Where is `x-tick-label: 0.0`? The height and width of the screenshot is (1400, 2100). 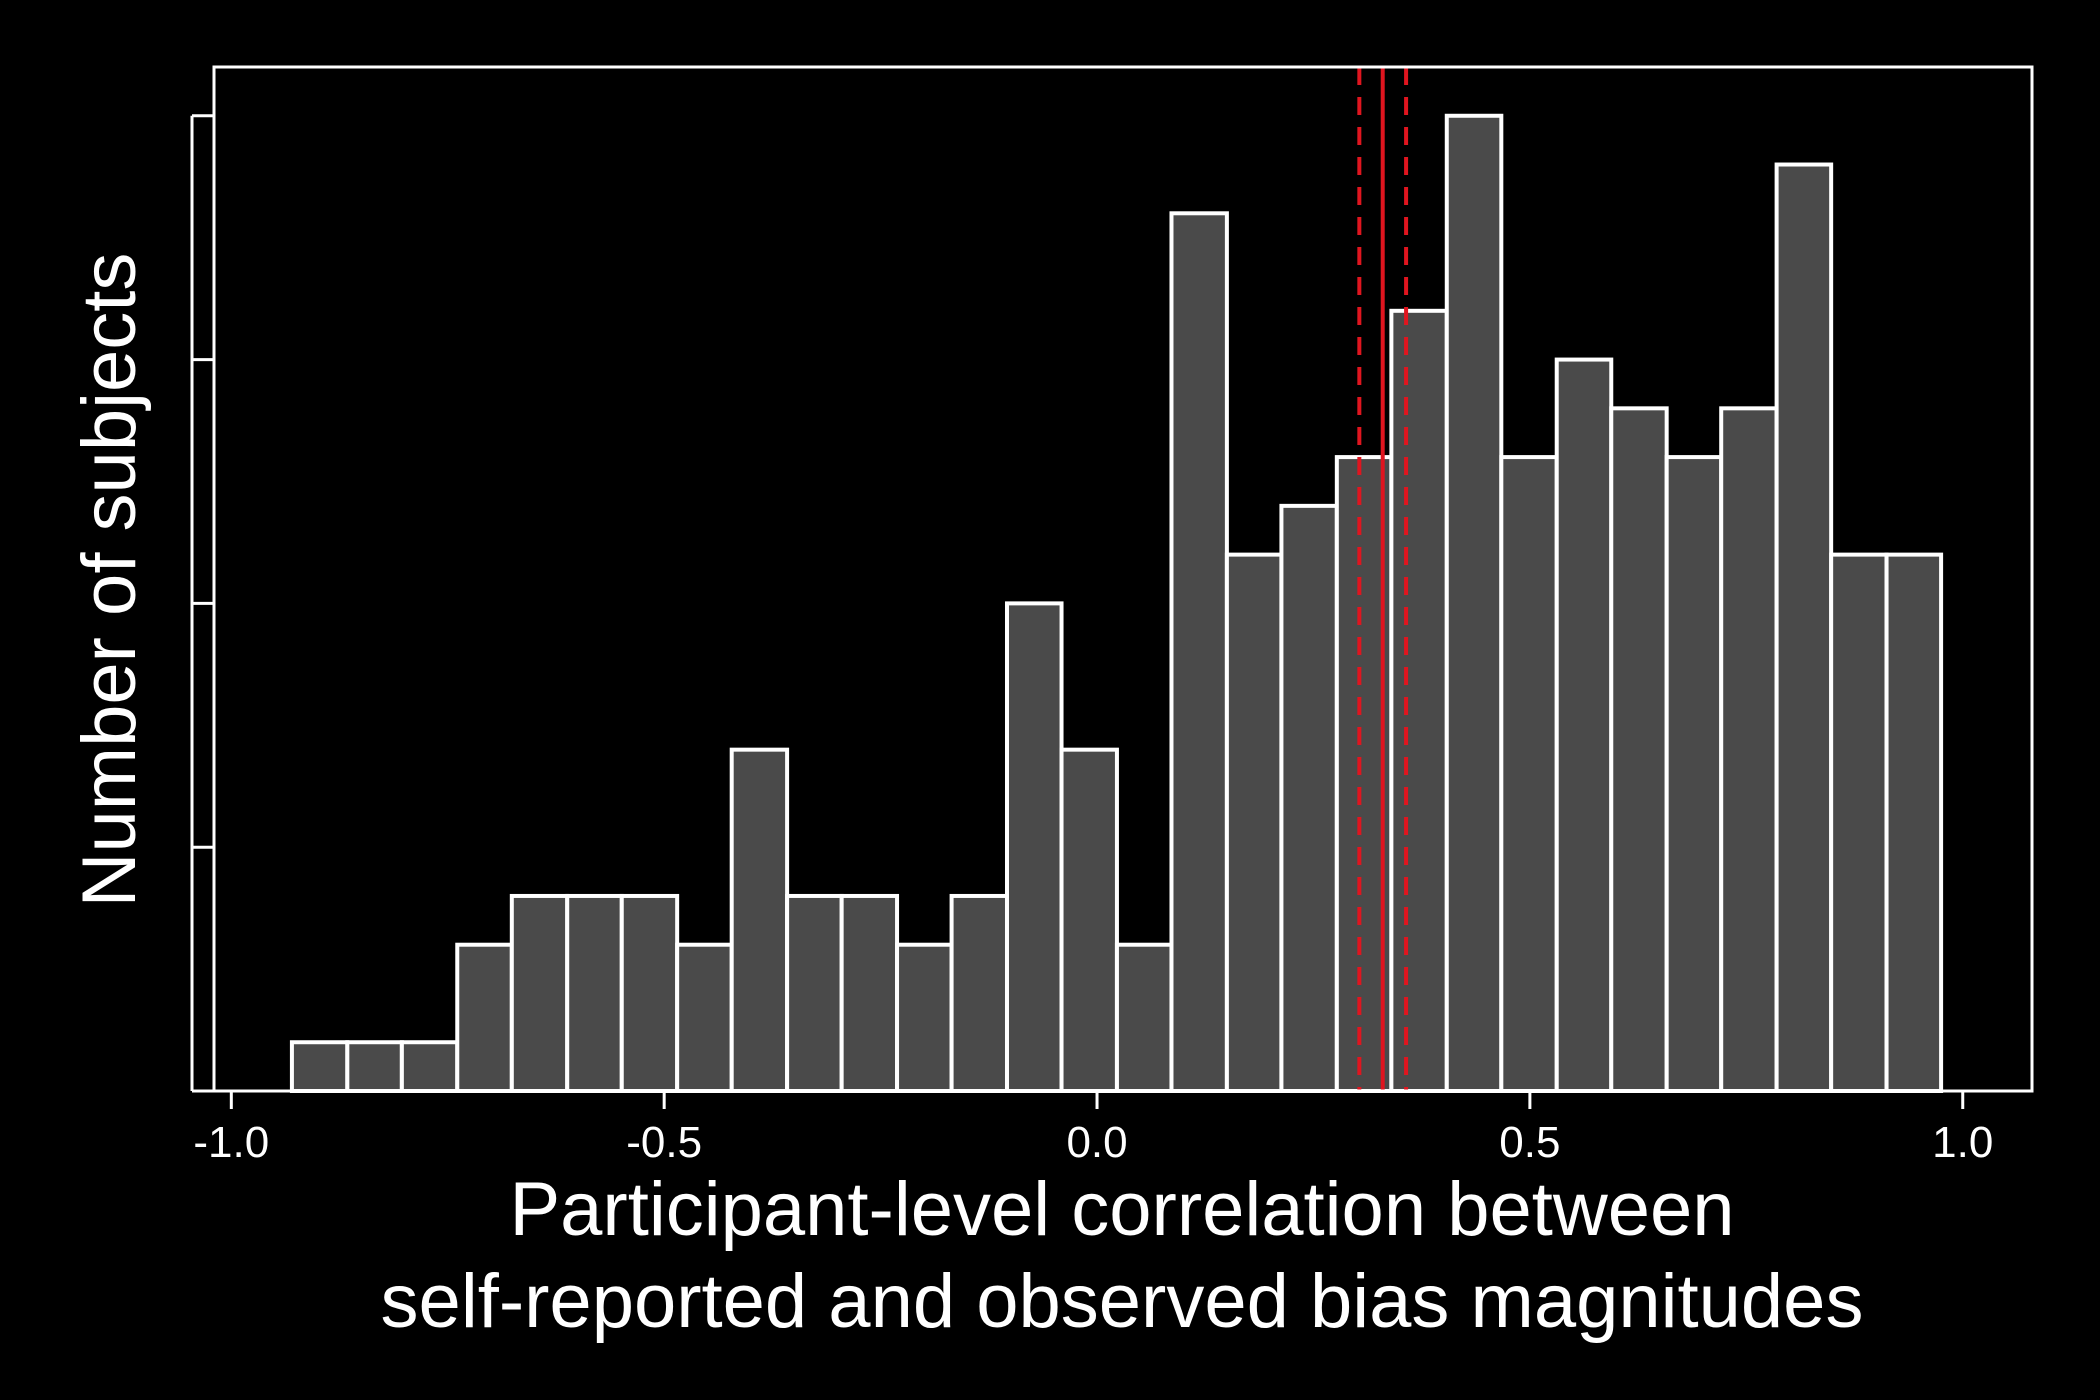
x-tick-label: 0.0 is located at coordinates (1096, 1142).